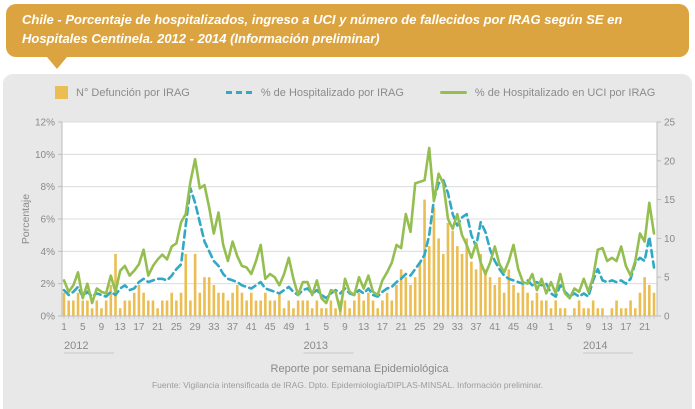 The image size is (695, 409). Describe the element at coordinates (45, 123) in the screenshot. I see `svg-text: 12%` at that location.